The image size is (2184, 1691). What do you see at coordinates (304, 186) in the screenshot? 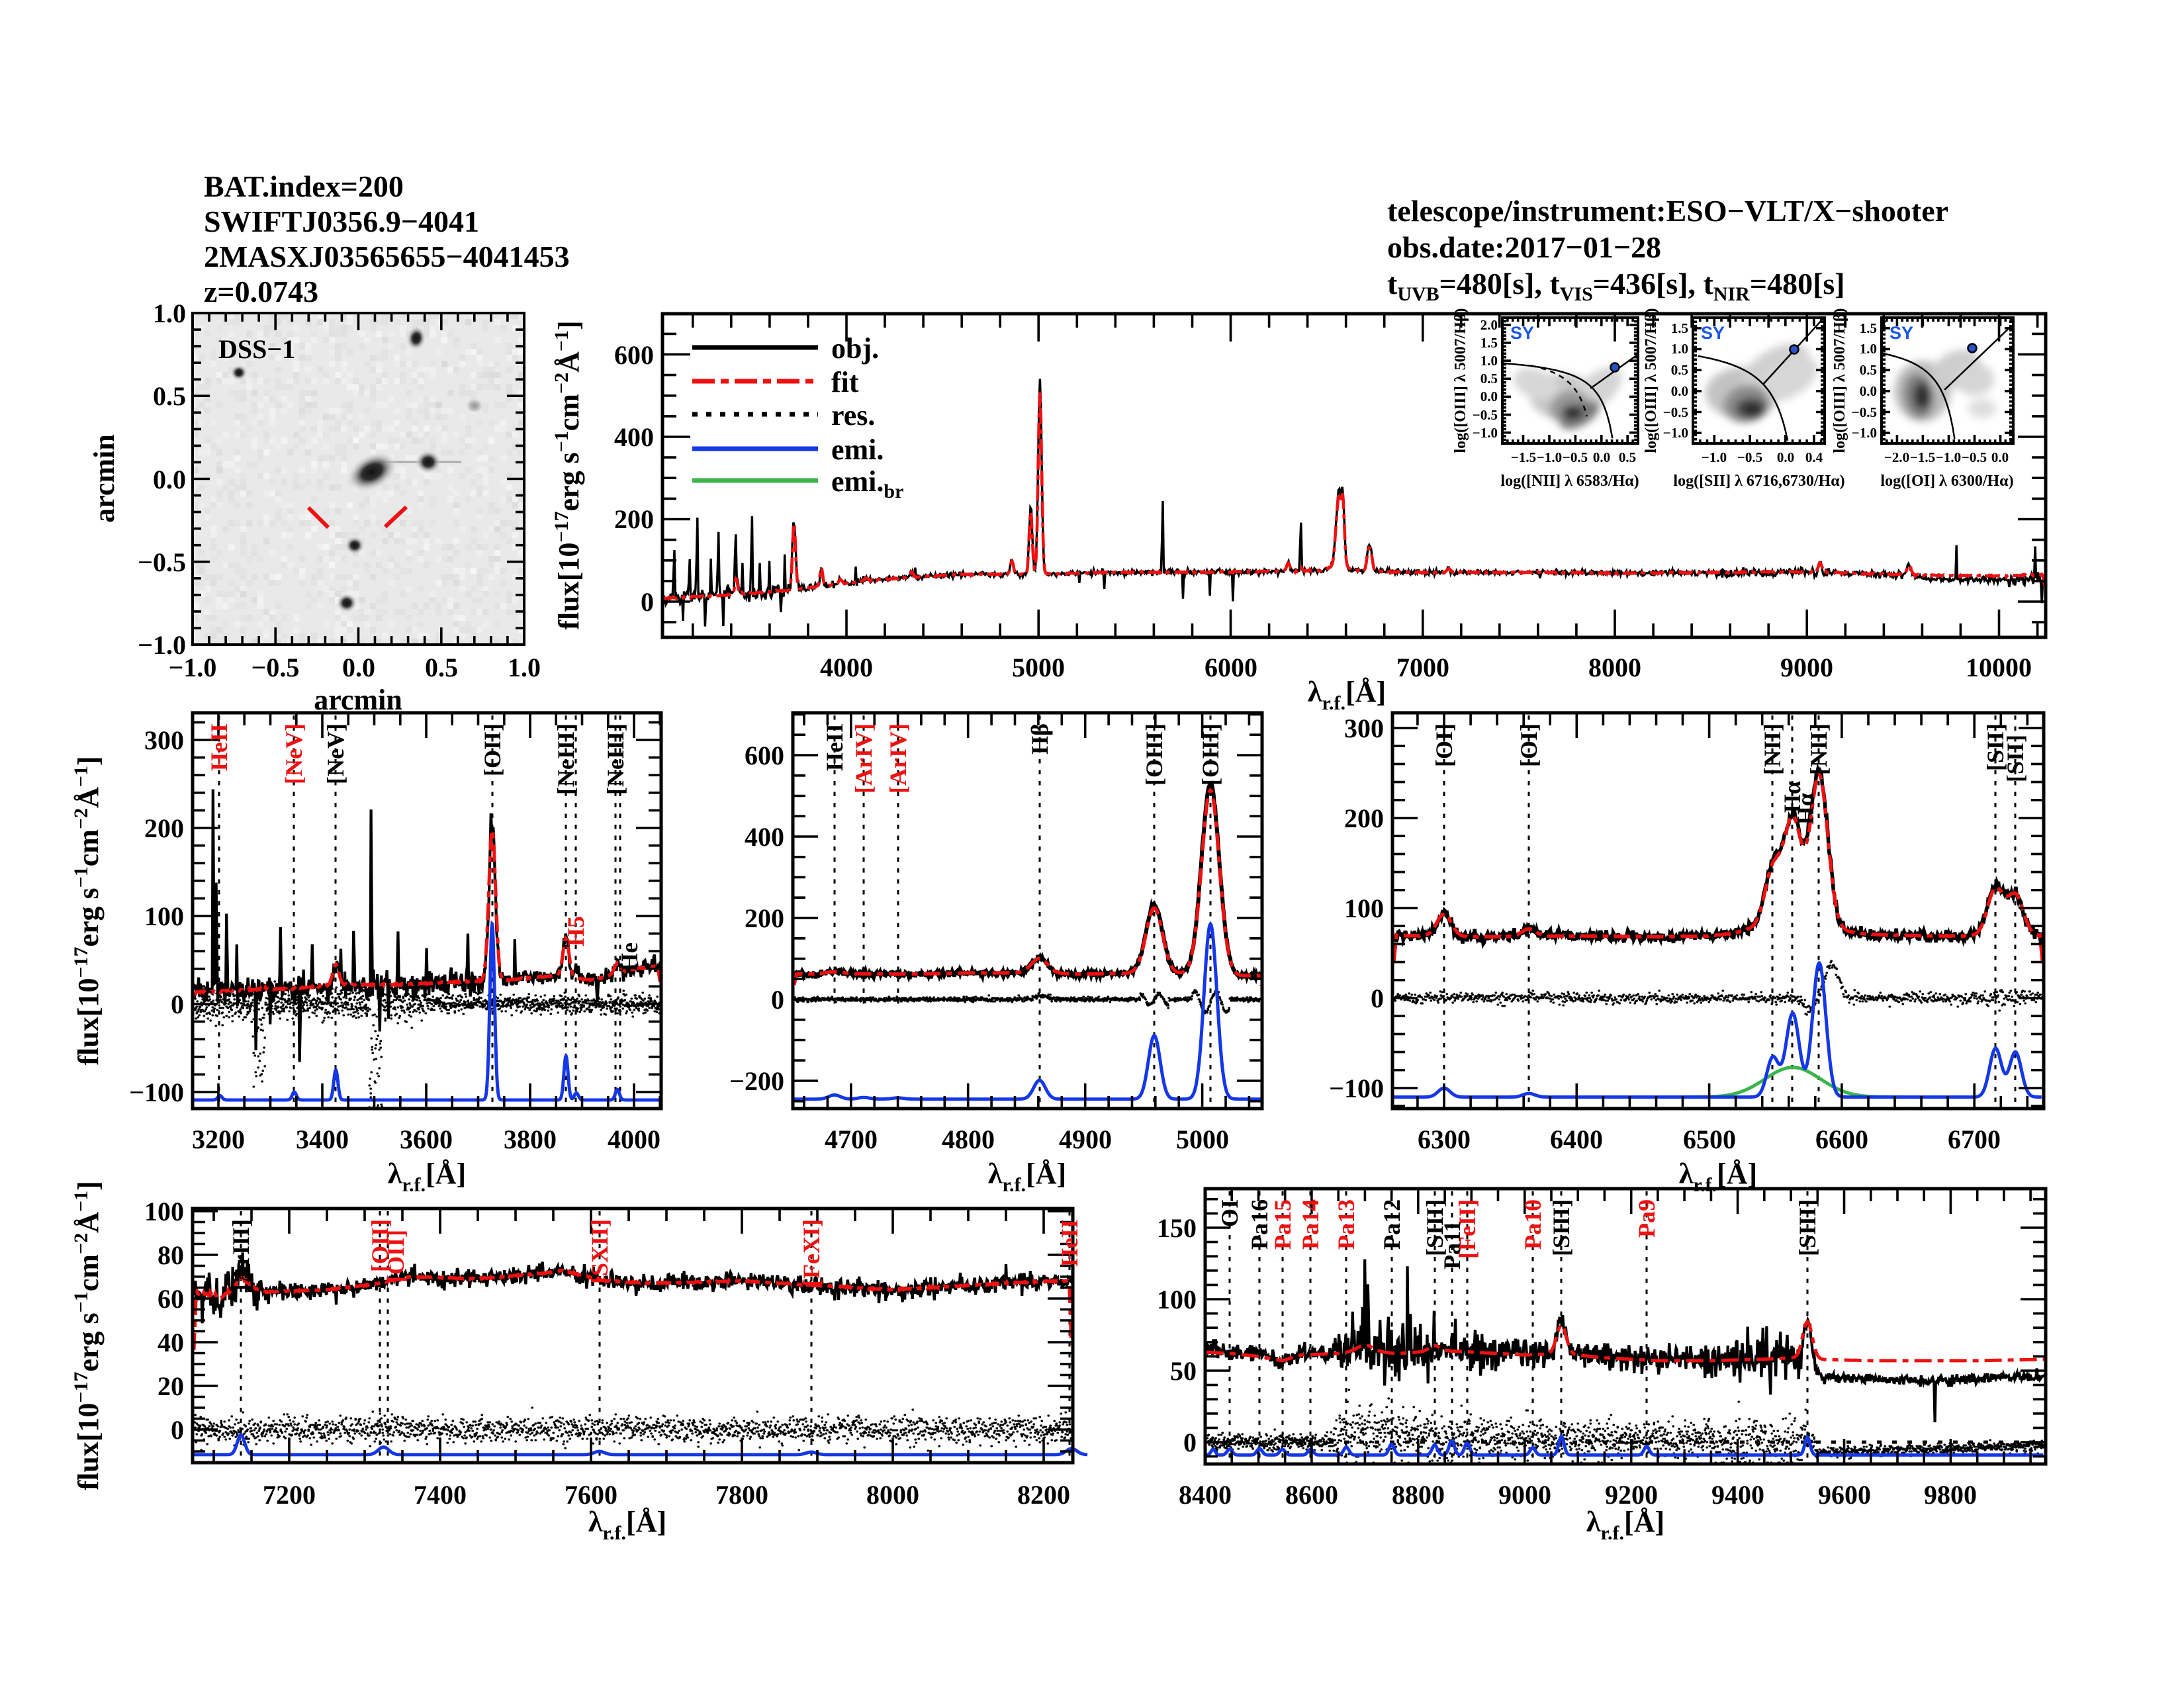
I see `svg-text: BAT.index=200` at bounding box center [304, 186].